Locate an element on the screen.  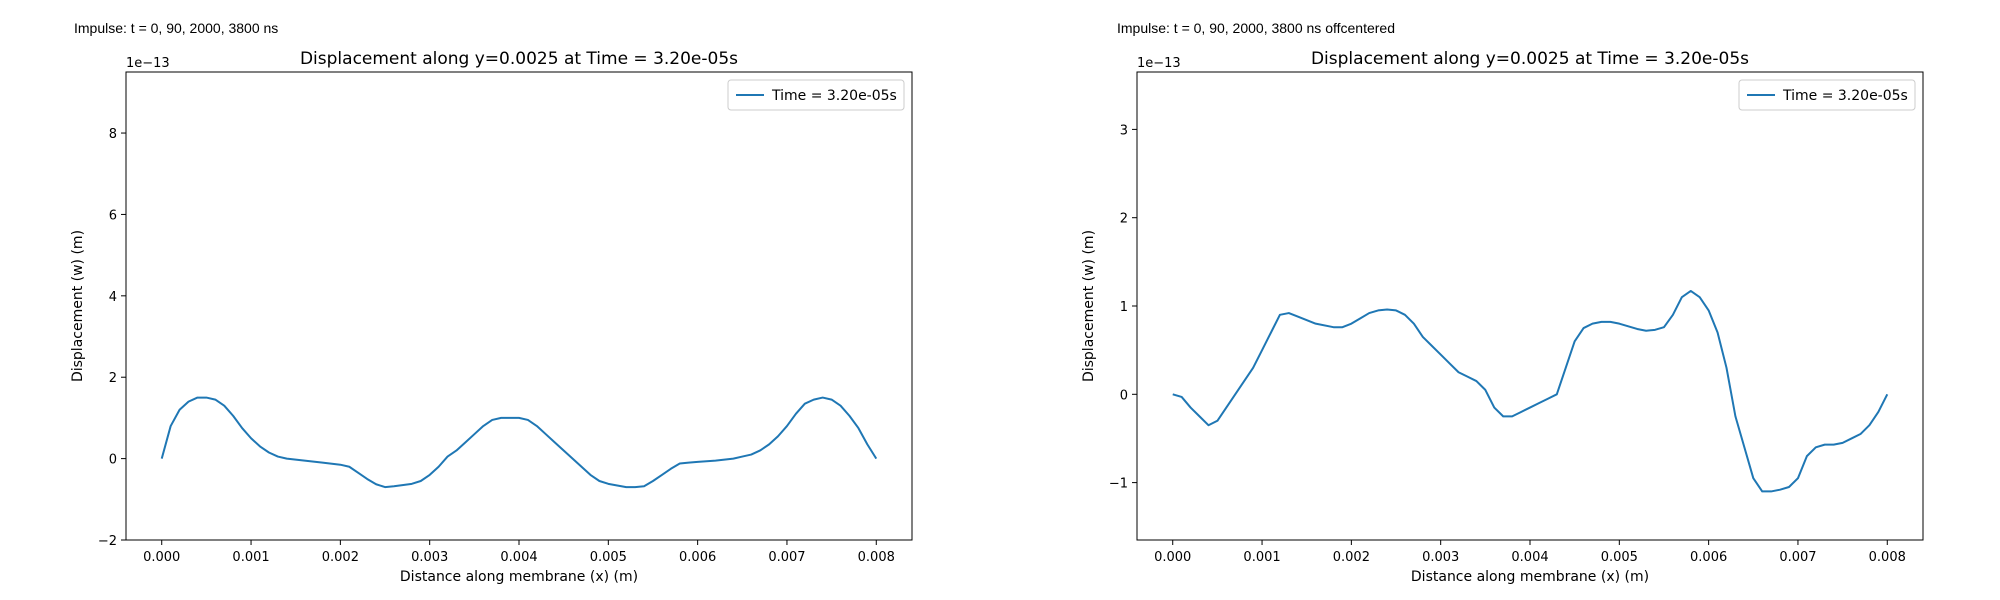
chart-2-xtick-label: 0.005 is located at coordinates (1619, 557).